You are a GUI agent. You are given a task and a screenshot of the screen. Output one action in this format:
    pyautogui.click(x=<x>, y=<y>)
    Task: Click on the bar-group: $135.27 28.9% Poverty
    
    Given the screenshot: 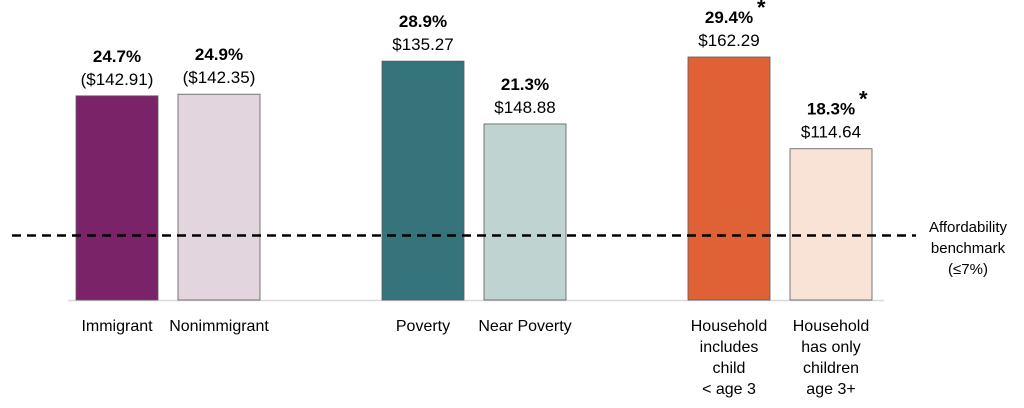 What is the action you would take?
    pyautogui.click(x=423, y=173)
    